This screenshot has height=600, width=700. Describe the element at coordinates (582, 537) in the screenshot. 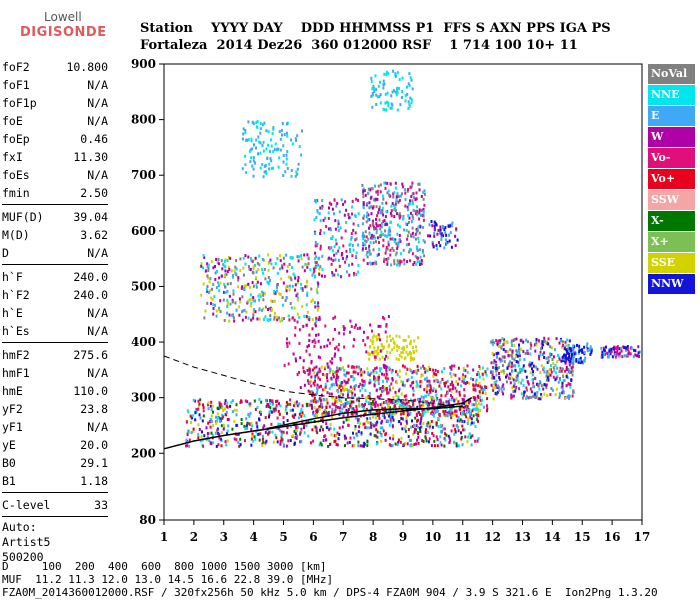

I see `x-tick-label: 15` at that location.